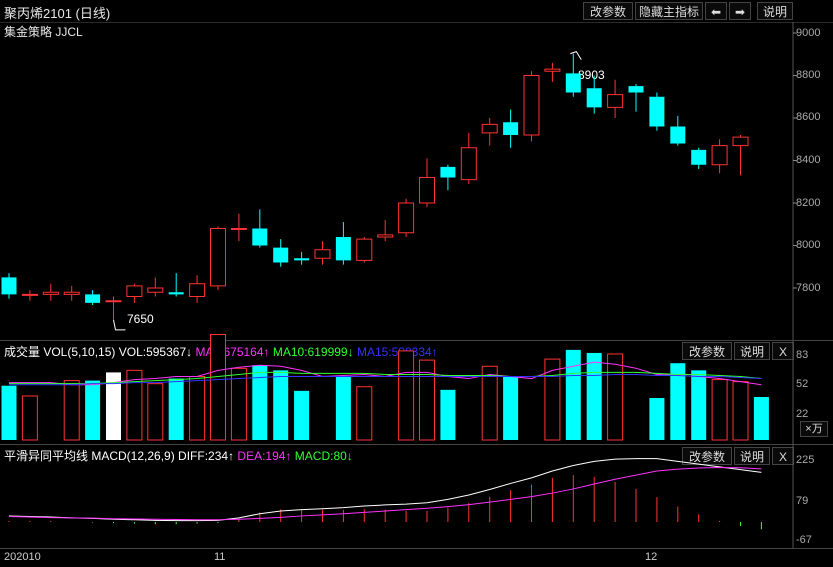 Image resolution: width=833 pixels, height=567 pixels. I want to click on dea-line, so click(385, 493).